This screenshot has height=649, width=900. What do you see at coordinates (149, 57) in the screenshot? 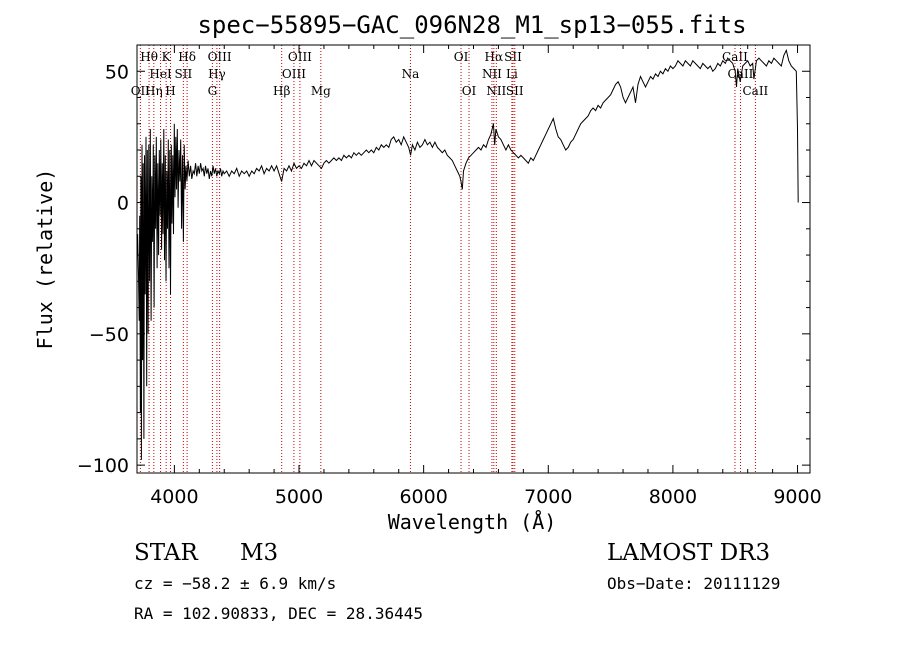
I see `line-marker-label: Hθ` at bounding box center [149, 57].